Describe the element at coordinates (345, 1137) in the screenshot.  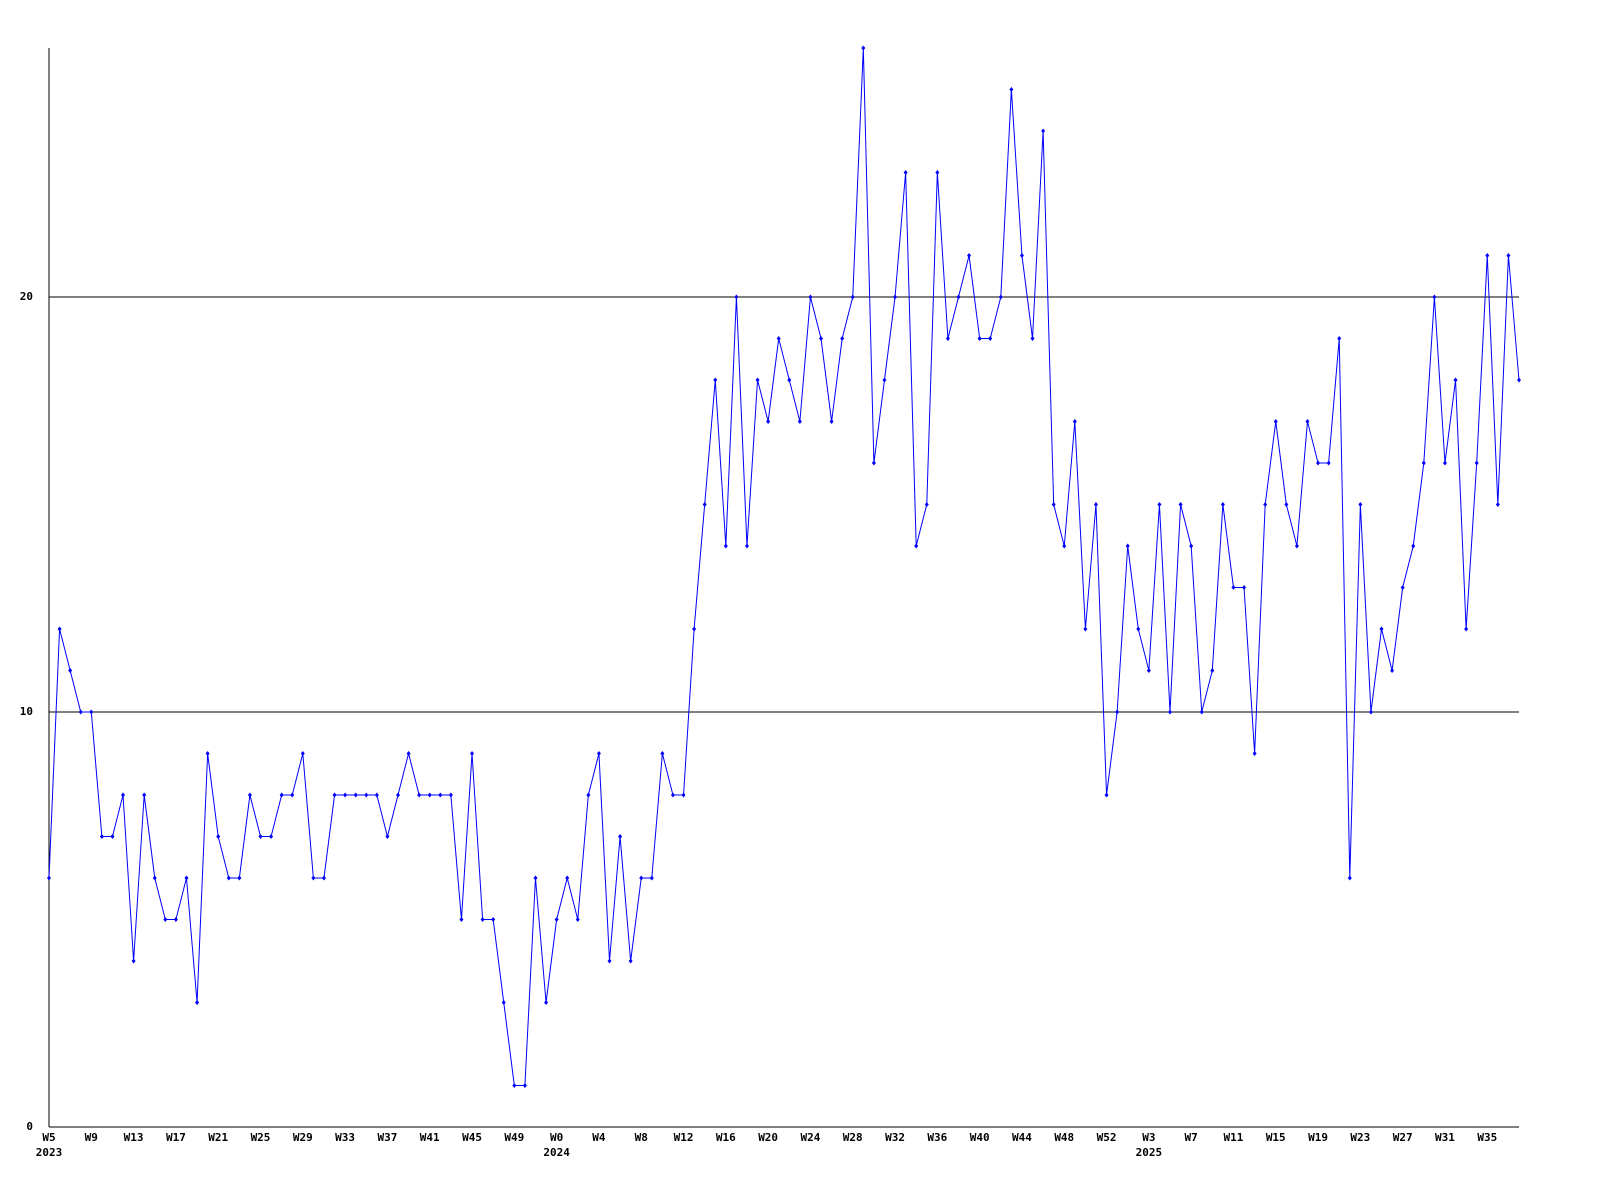
I see `x-tick-label: W33` at that location.